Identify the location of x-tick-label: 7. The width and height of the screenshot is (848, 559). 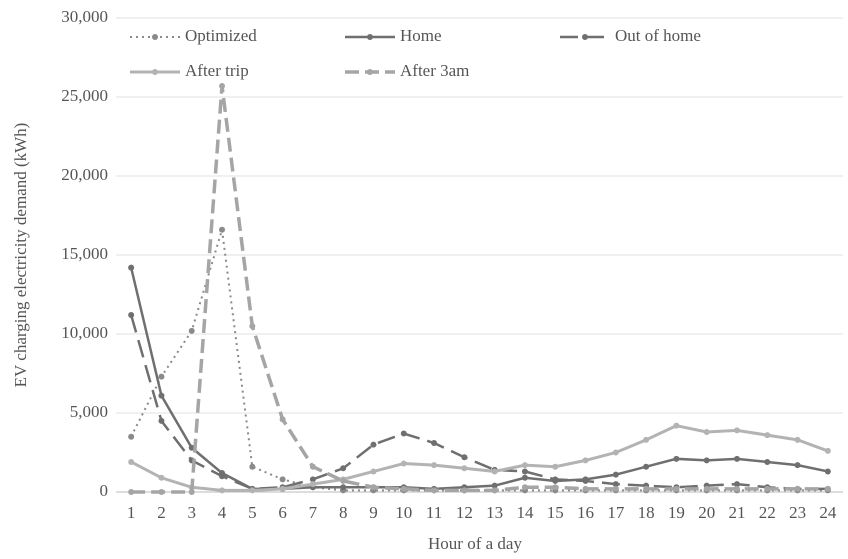
(313, 512).